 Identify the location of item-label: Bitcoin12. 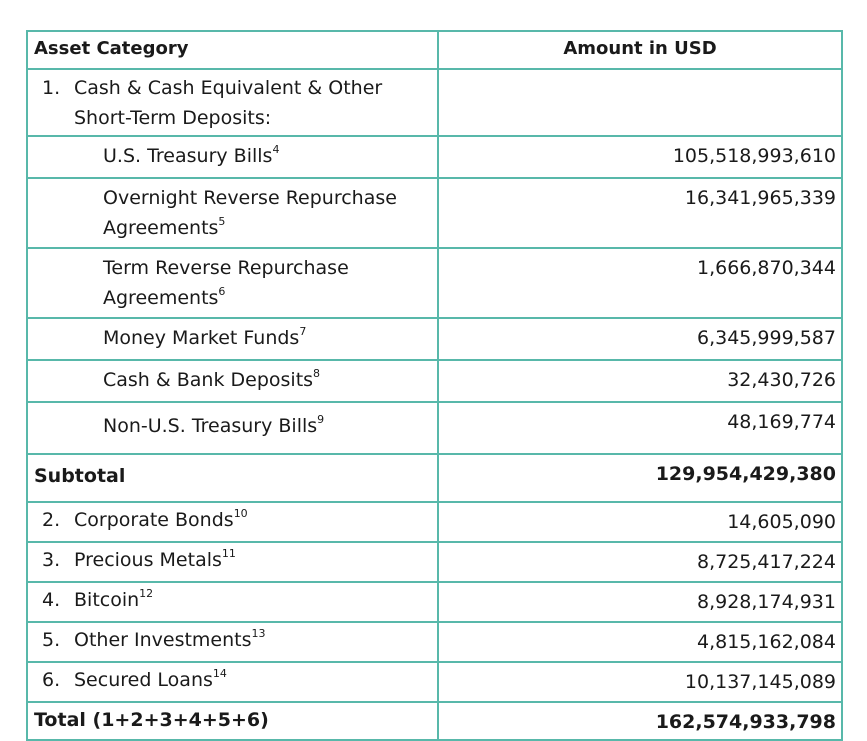
(113, 600).